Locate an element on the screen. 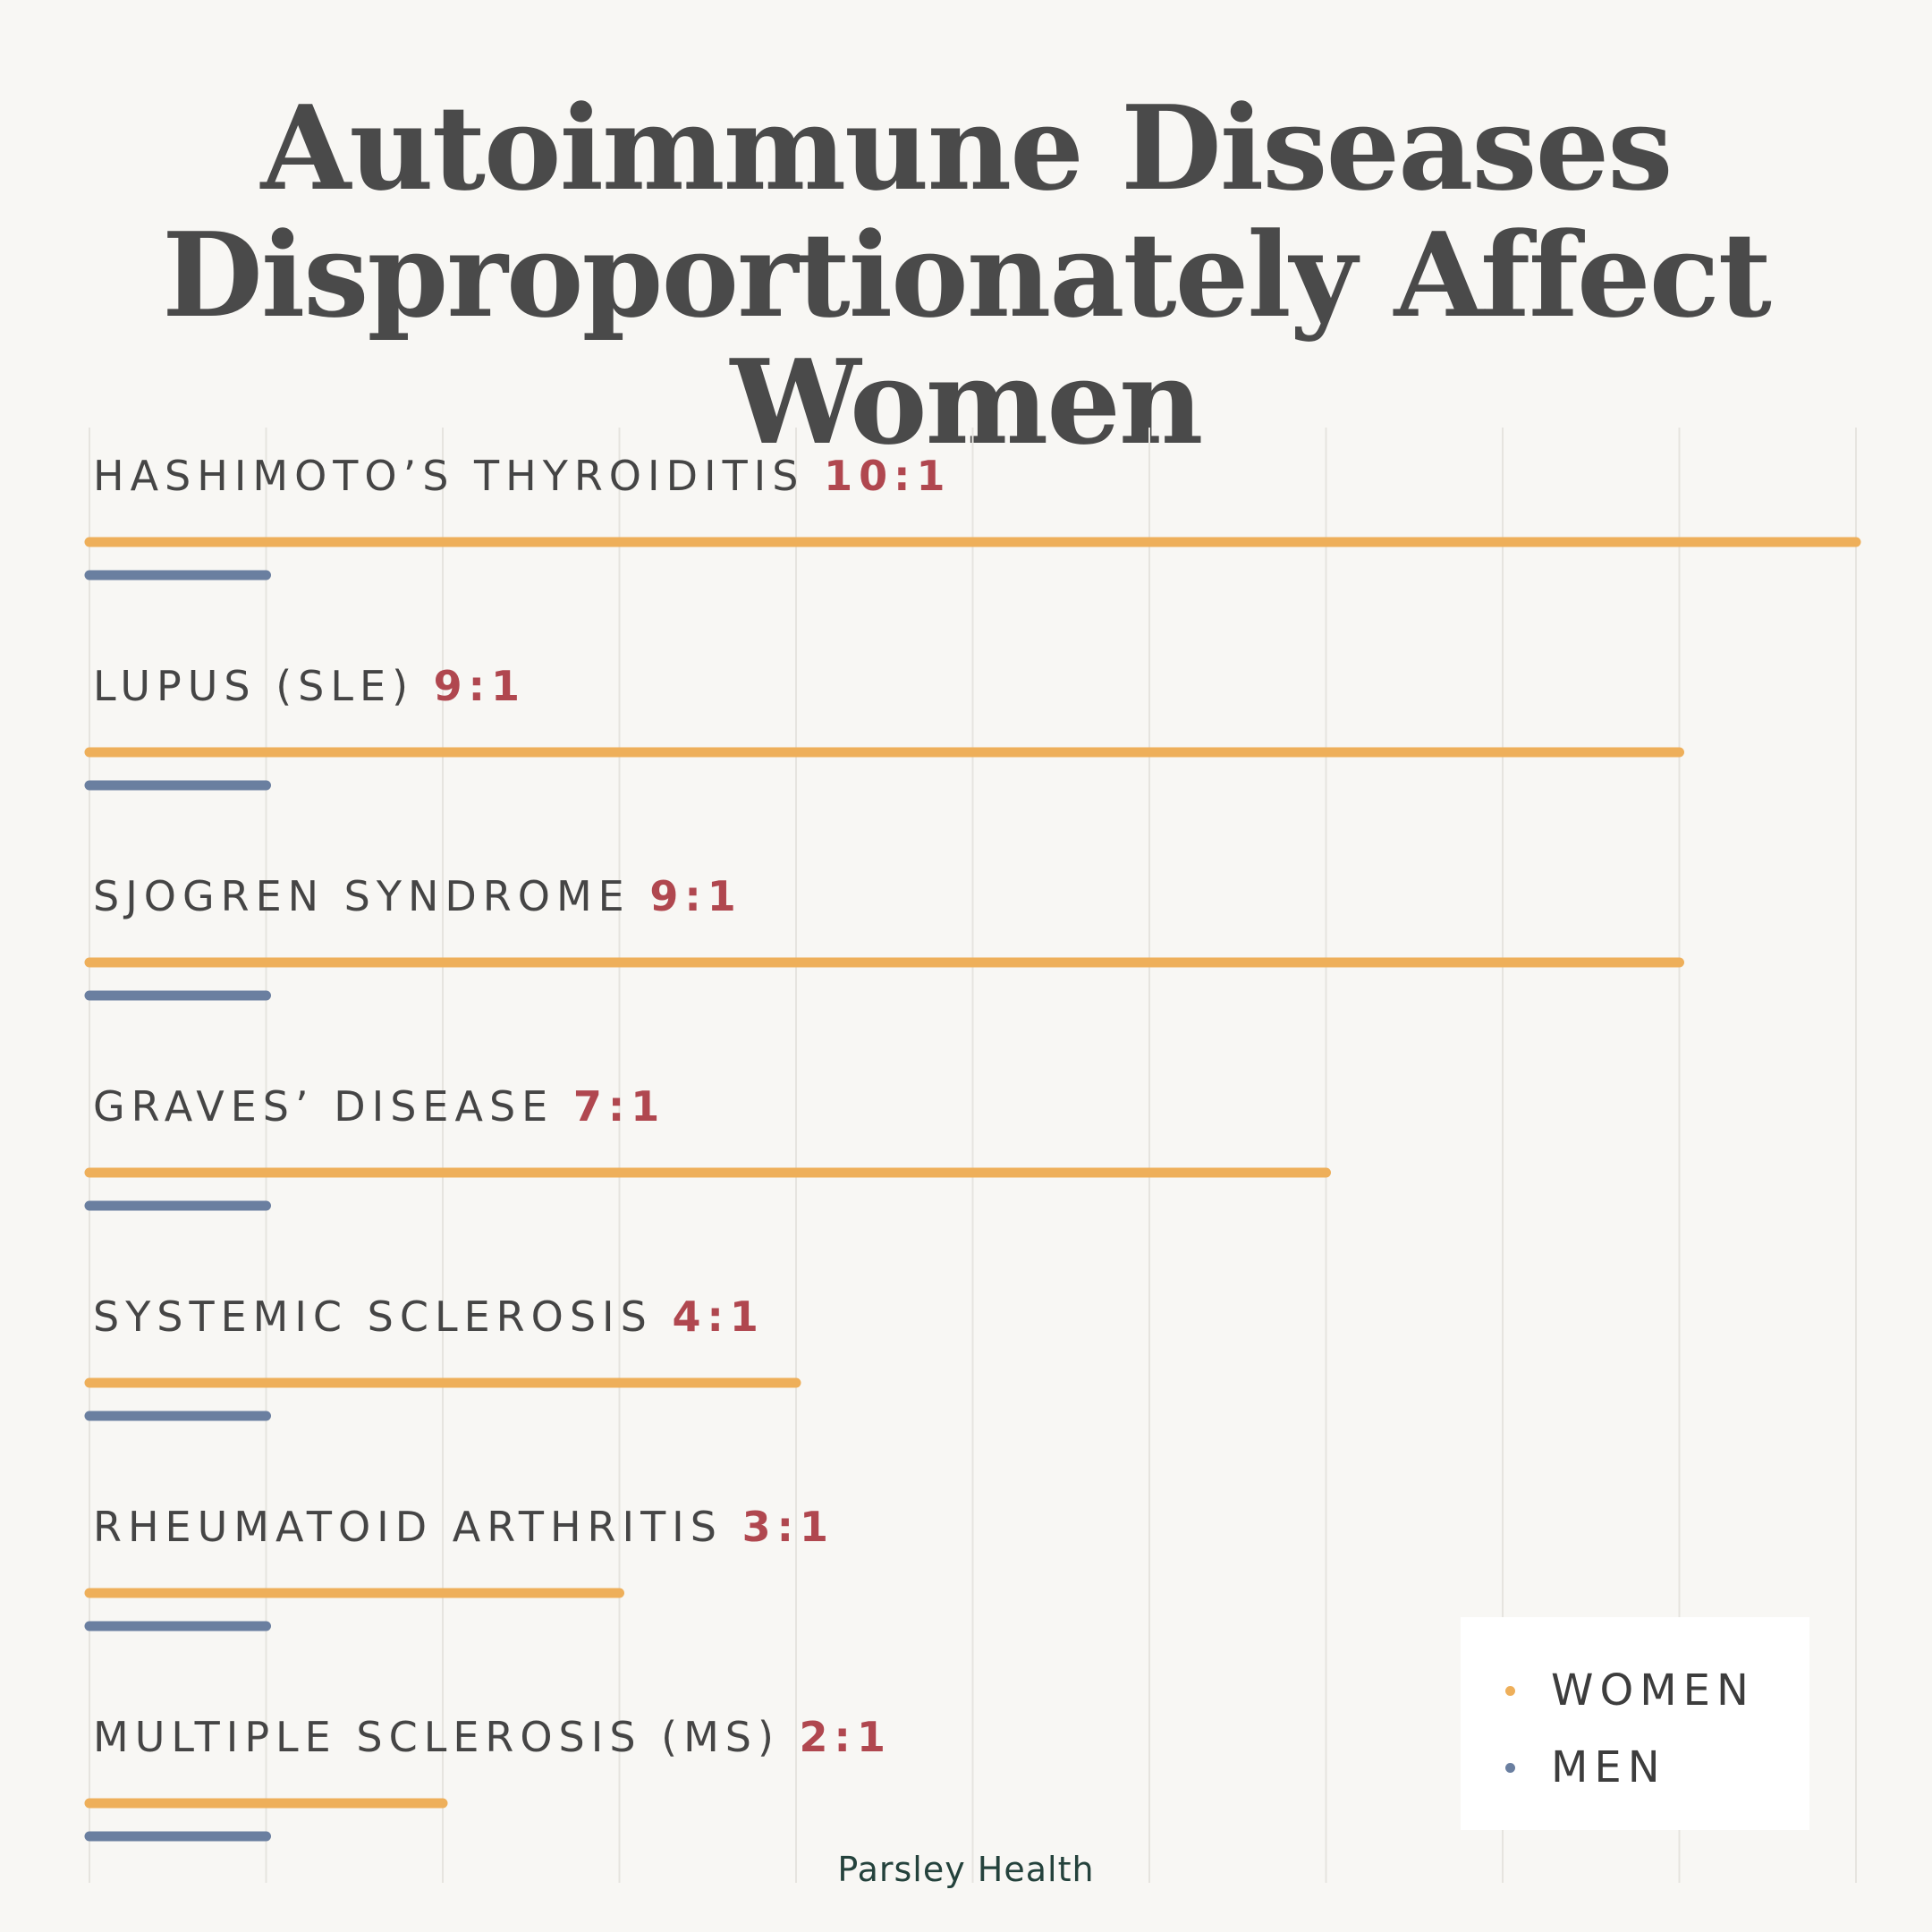  category-name: LUPUS (SLE) is located at coordinates (263, 686).